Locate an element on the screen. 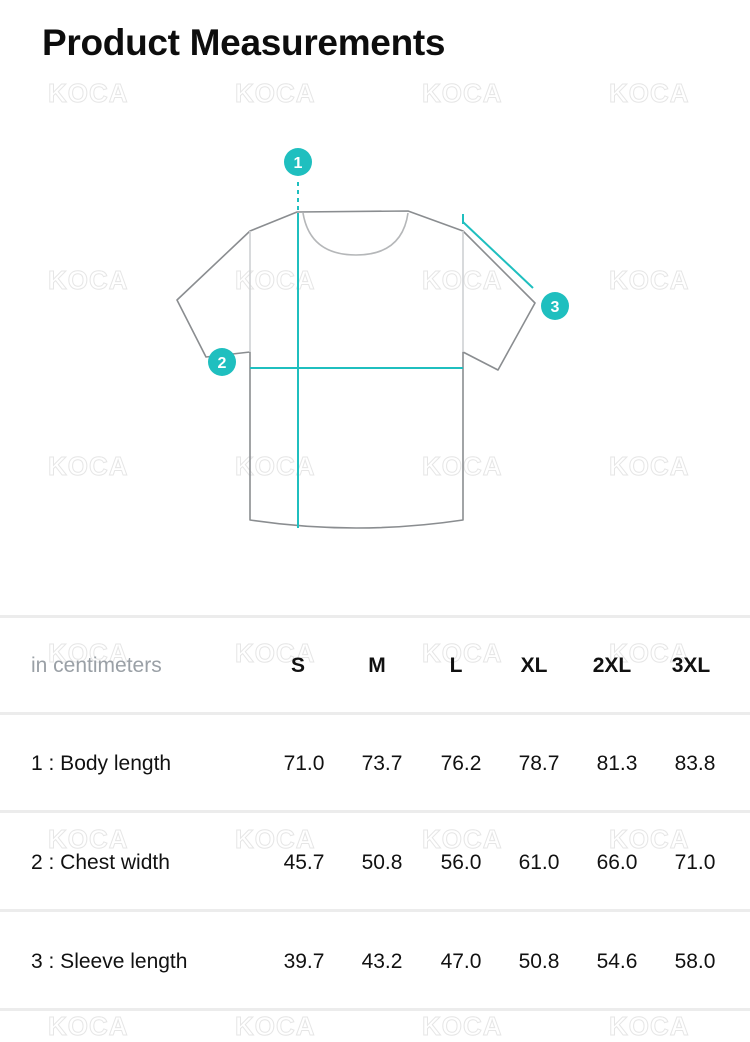  unit-label: in centimeters is located at coordinates (96, 665).